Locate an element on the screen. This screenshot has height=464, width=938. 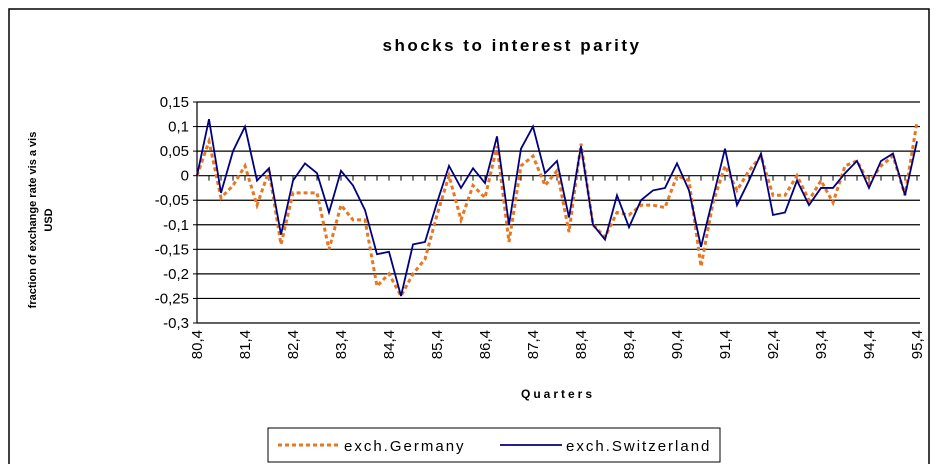
y-tick-label: 0,1 is located at coordinates (178, 127).